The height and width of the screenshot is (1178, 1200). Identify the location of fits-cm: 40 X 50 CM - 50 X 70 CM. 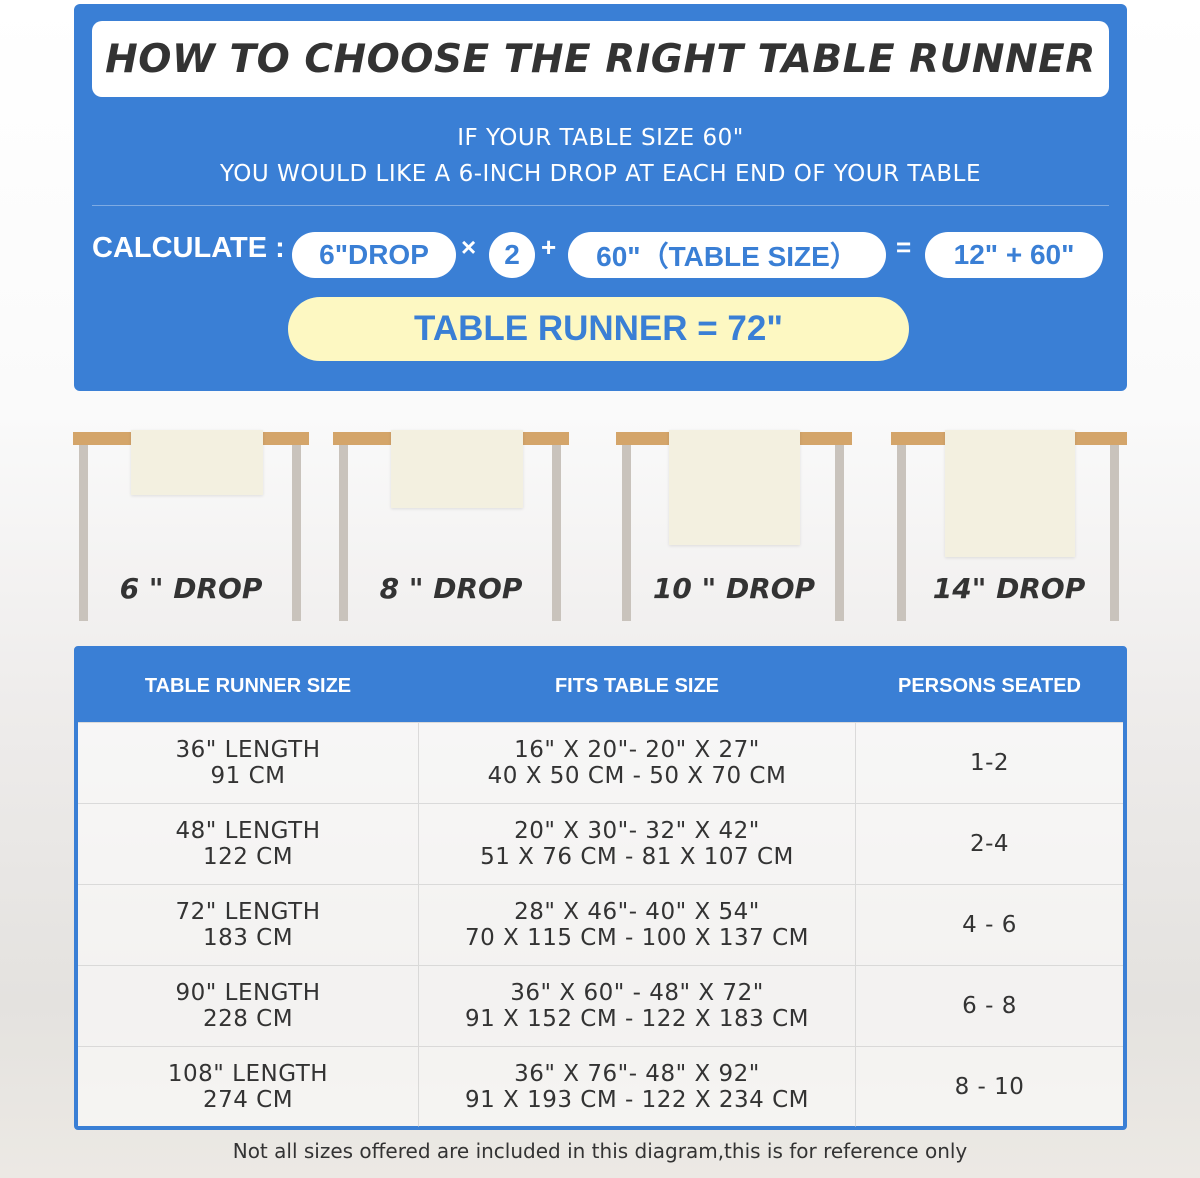
(637, 776).